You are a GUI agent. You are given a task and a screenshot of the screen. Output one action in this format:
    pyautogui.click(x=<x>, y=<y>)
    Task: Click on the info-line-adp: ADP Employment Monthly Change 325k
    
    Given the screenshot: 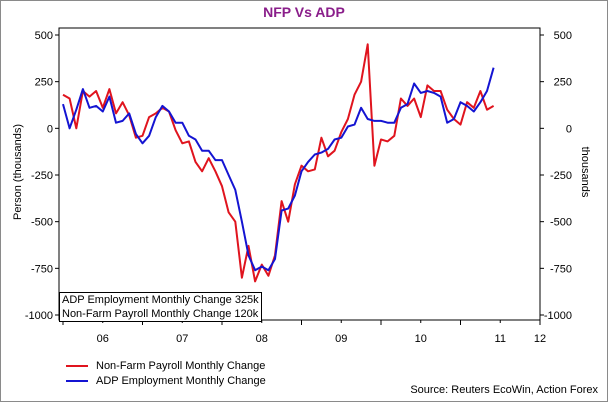 What is the action you would take?
    pyautogui.click(x=160, y=300)
    